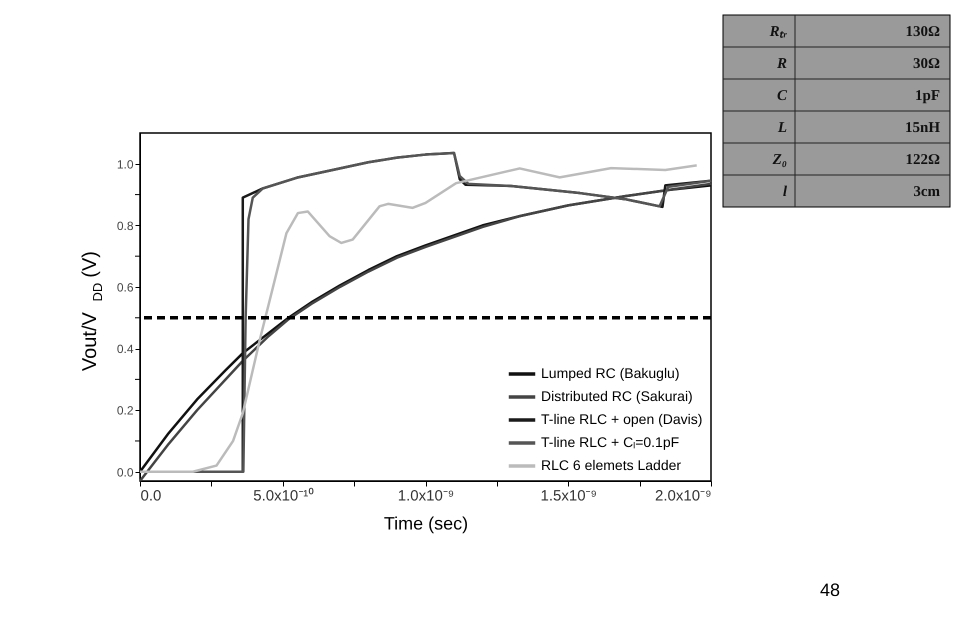 Image resolution: width=957 pixels, height=637 pixels. What do you see at coordinates (568, 496) in the screenshot?
I see `x-tick-label: 1.5x10⁻⁹` at bounding box center [568, 496].